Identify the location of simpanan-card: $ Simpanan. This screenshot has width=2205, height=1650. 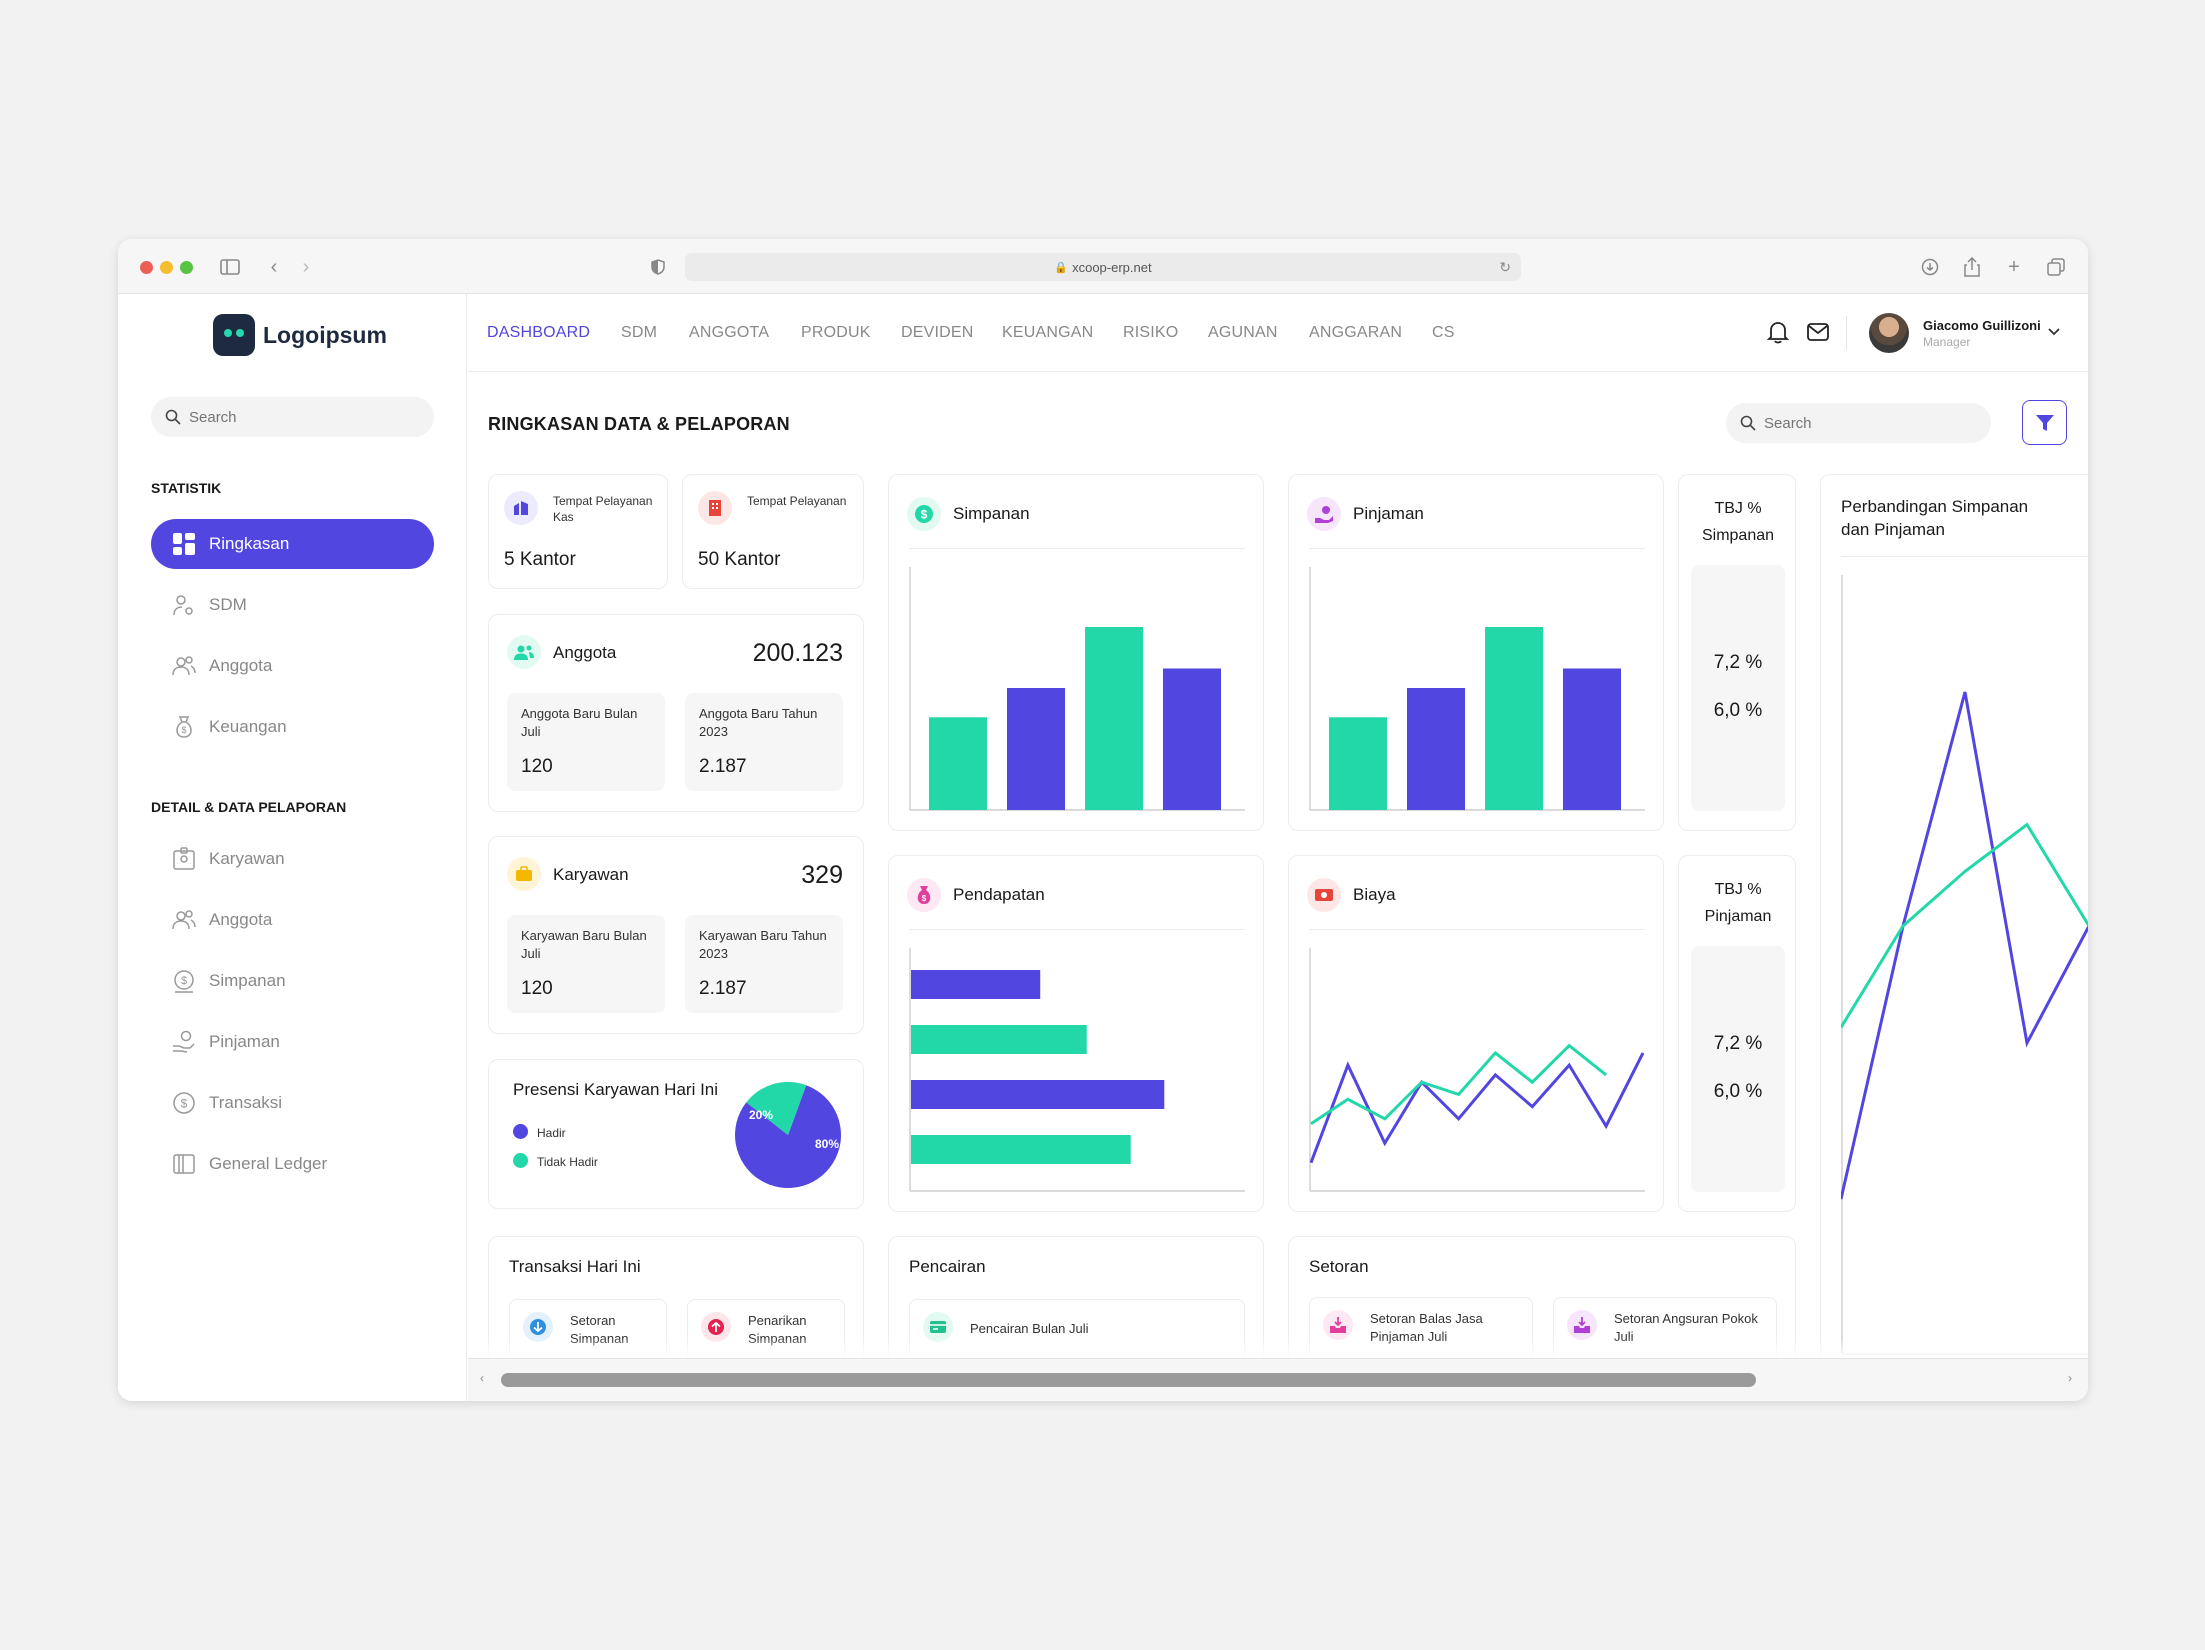
(1076, 652).